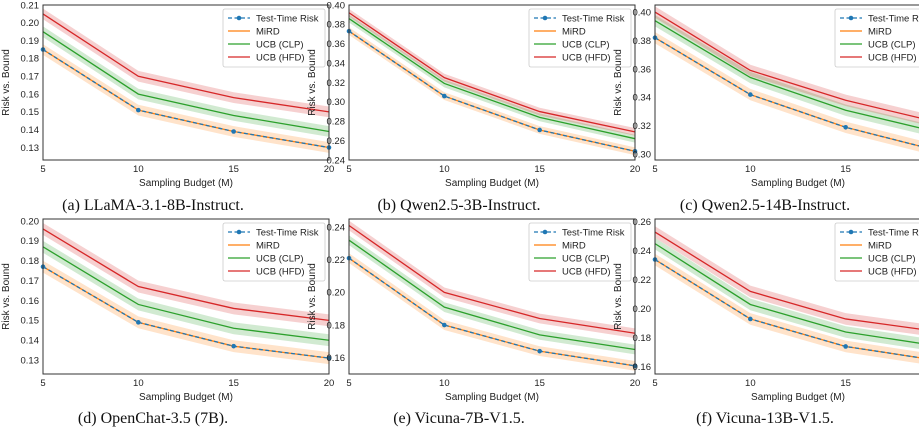 Image resolution: width=919 pixels, height=432 pixels. I want to click on y-tick-label: 0.15, so click(30, 321).